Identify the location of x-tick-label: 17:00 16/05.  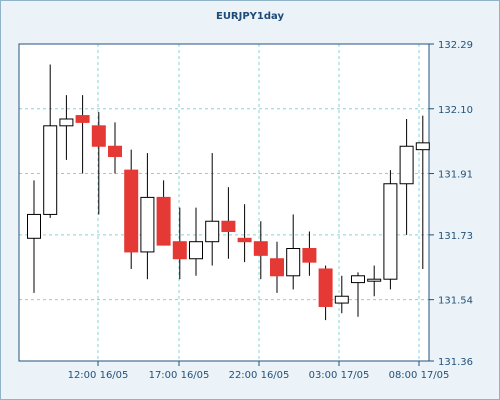
(179, 375).